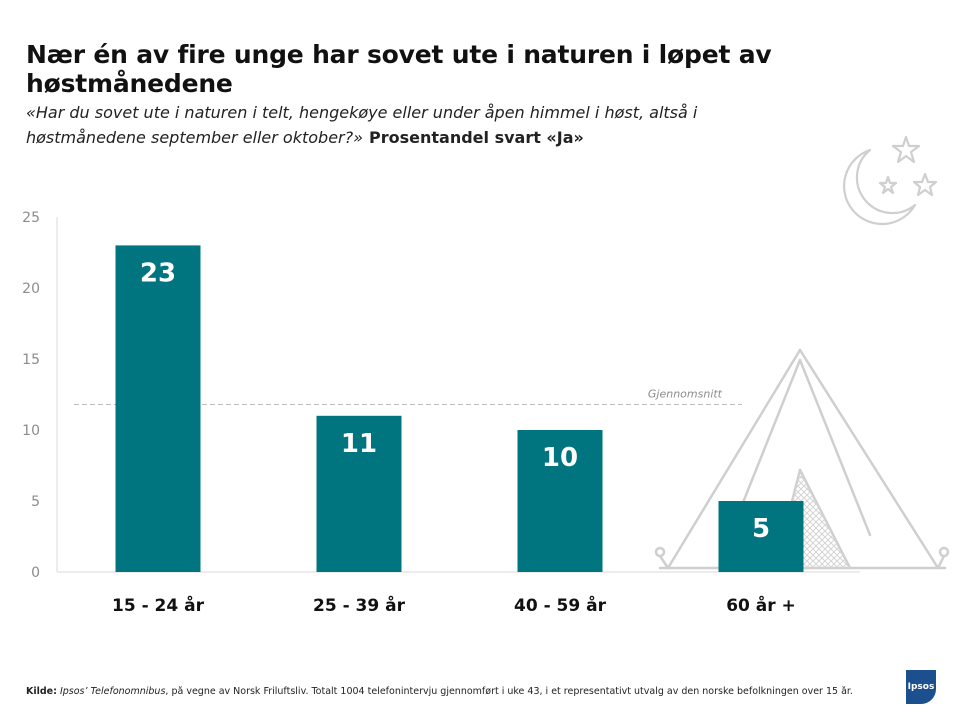  Describe the element at coordinates (158, 605) in the screenshot. I see `category-label: 15 - 24 år` at that location.